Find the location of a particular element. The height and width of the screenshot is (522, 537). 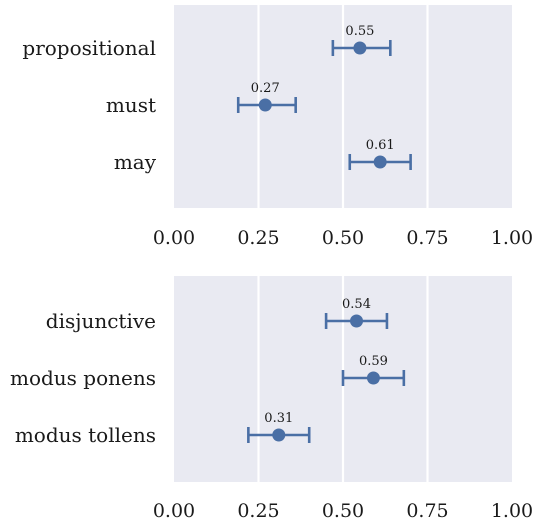

y-category-label: modus ponens is located at coordinates (83, 378).